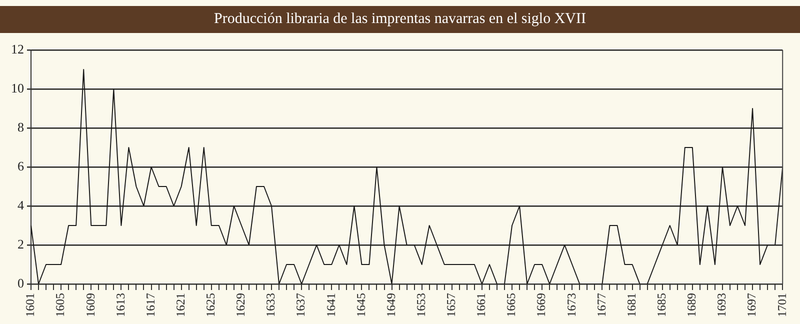 The width and height of the screenshot is (800, 324). What do you see at coordinates (631, 305) in the screenshot?
I see `x-tick-label: 1681` at bounding box center [631, 305].